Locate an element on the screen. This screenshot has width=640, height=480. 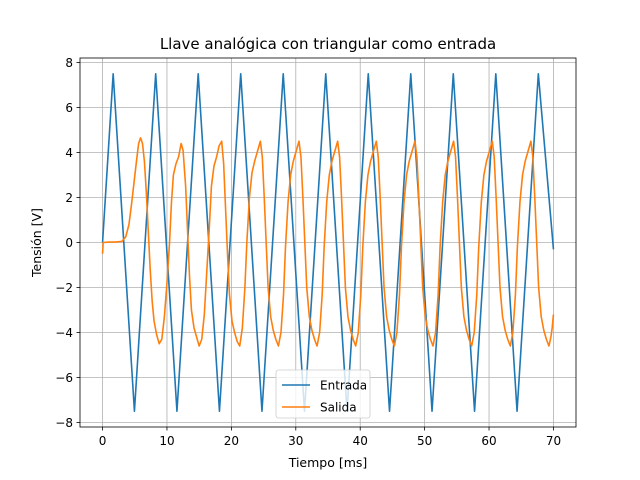
x-tick-label: 50 is located at coordinates (424, 441).